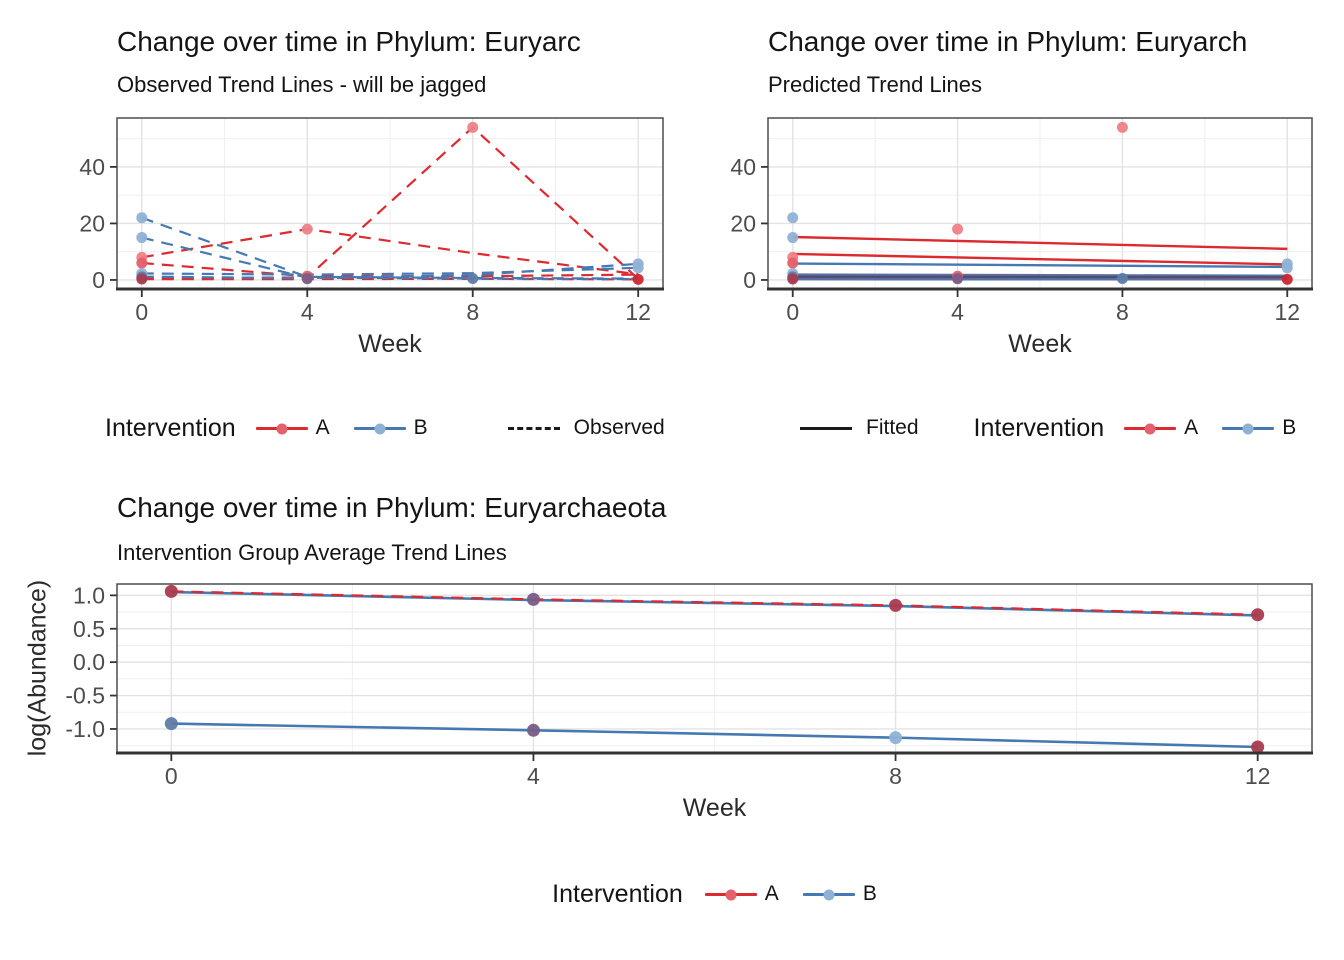  I want to click on legend-fitted: Fitted Intervention A B, so click(1048, 428).